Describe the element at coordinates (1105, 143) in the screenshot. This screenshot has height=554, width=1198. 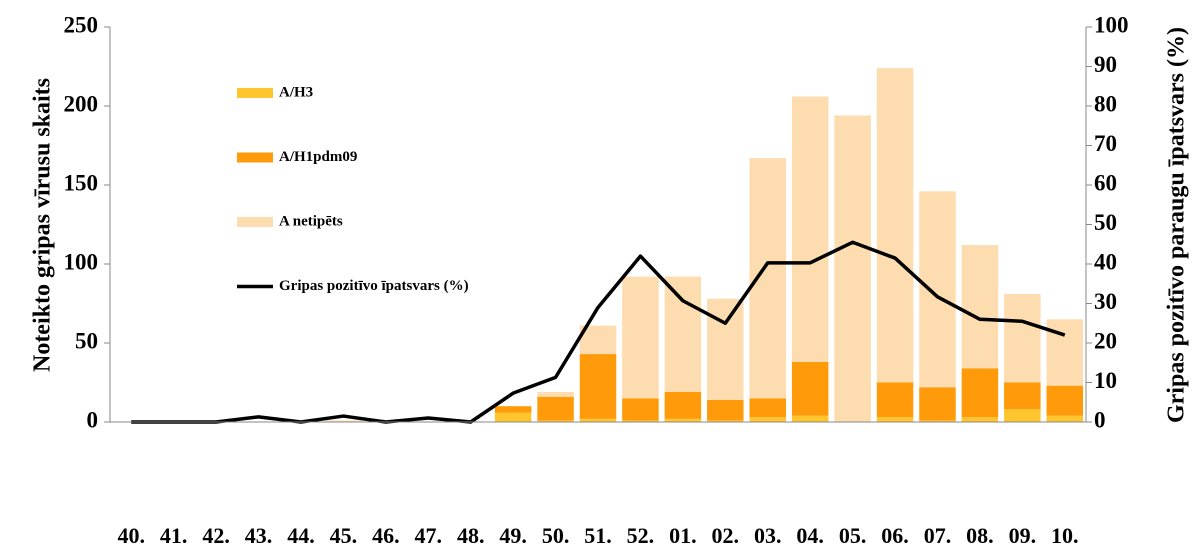
I see `y2-tick-label: 70` at that location.